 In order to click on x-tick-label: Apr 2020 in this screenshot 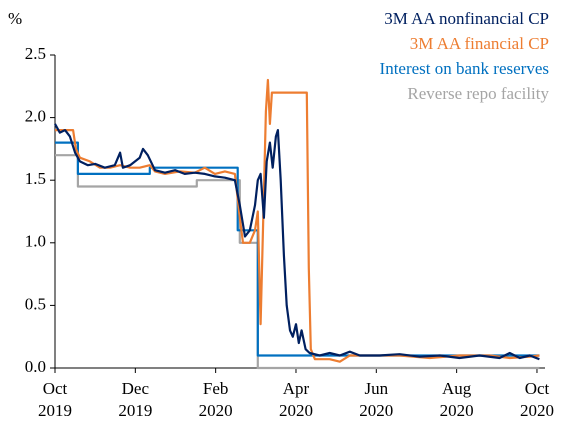, I will do `click(296, 399)`.